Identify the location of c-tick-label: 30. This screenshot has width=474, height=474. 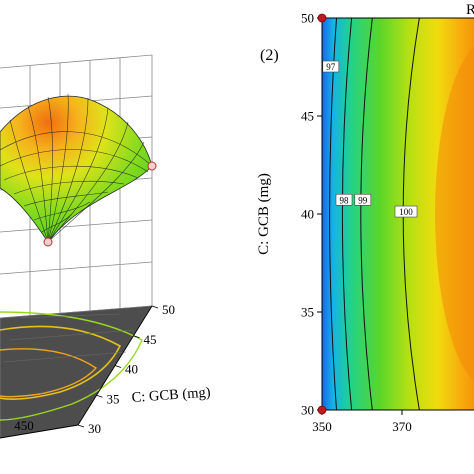
(94, 428).